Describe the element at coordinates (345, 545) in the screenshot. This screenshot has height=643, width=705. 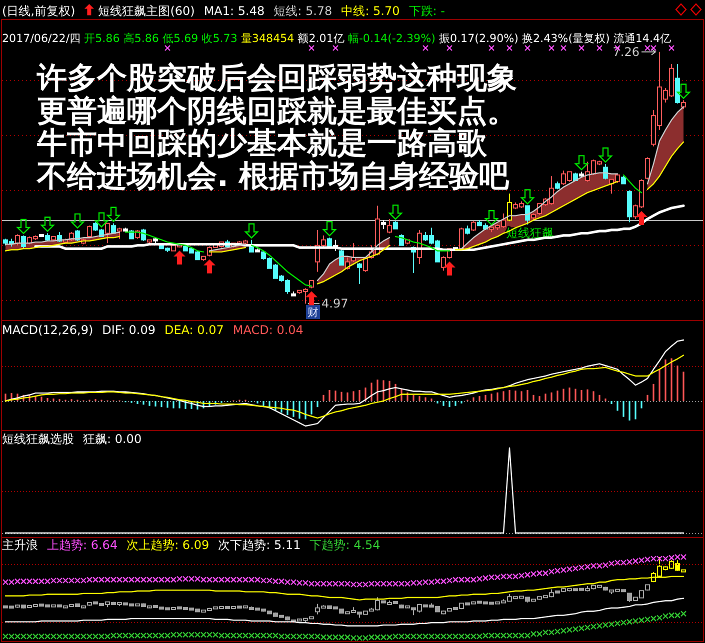
I see `text: 下趋势: 4.54` at that location.